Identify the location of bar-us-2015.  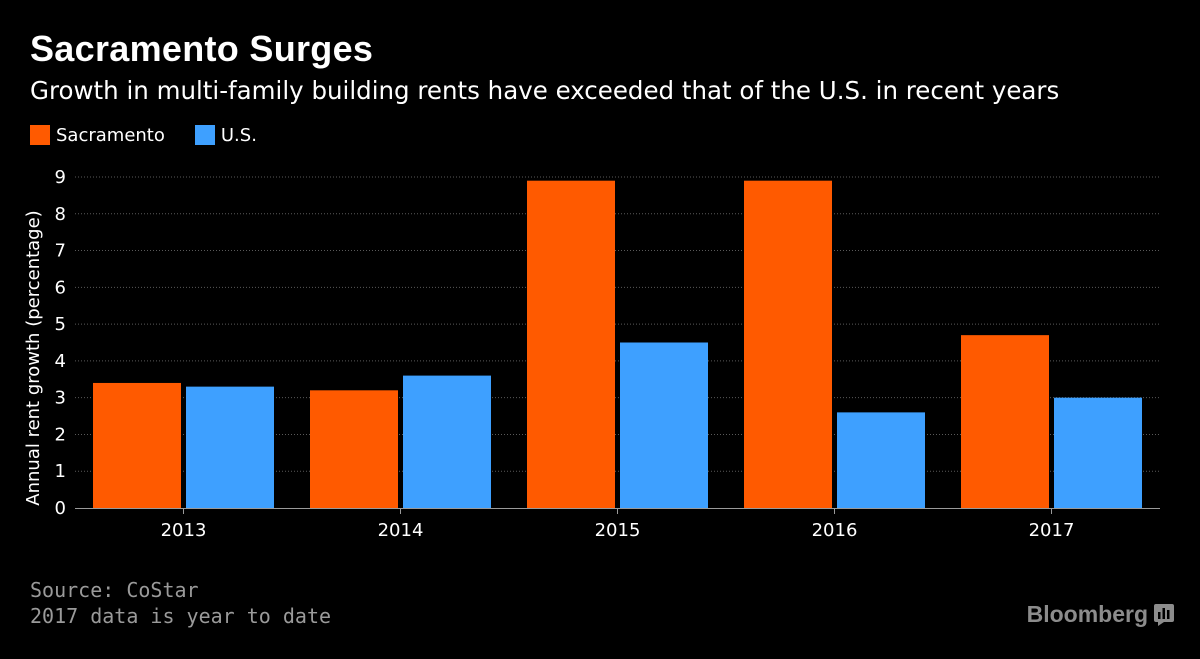
(664, 425).